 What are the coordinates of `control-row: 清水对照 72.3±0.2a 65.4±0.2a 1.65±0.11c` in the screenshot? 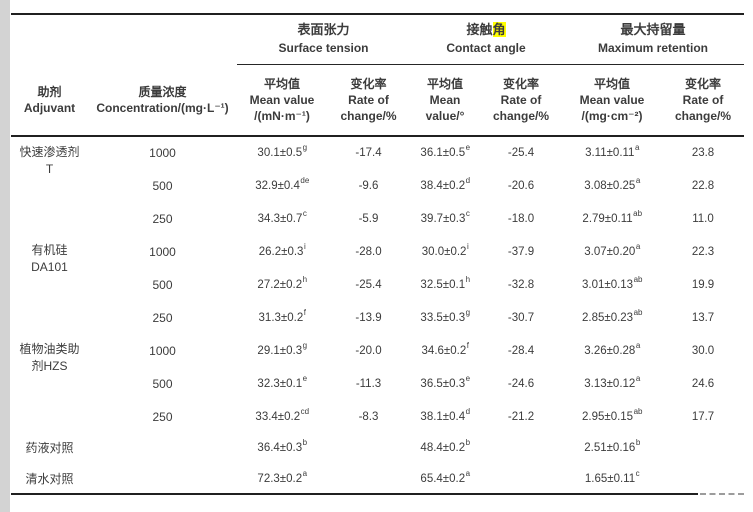 It's located at (377, 479).